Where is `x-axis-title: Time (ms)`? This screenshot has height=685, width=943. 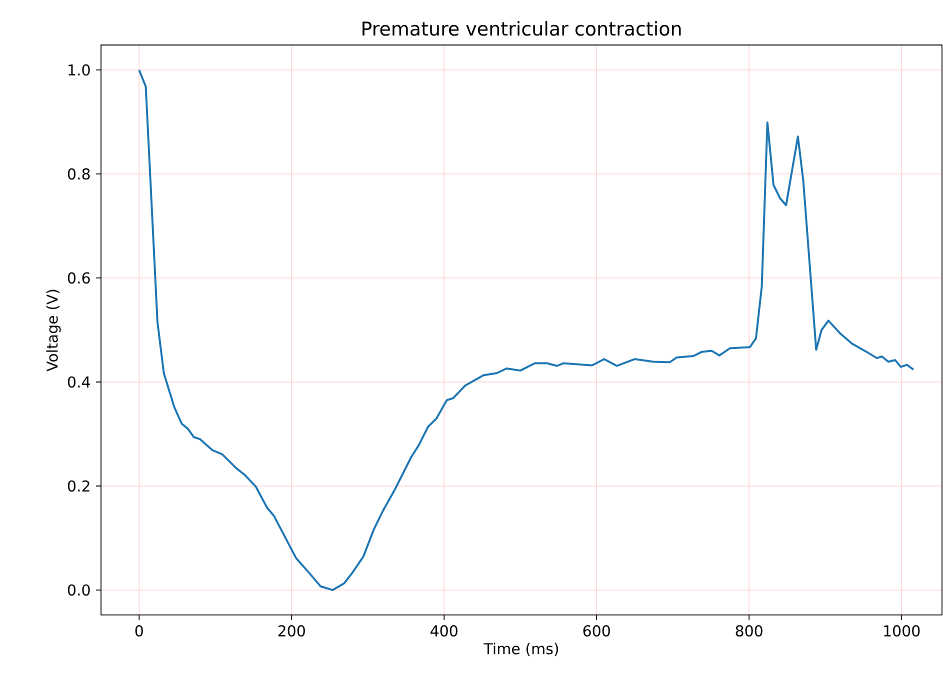
x-axis-title: Time (ms) is located at coordinates (521, 649).